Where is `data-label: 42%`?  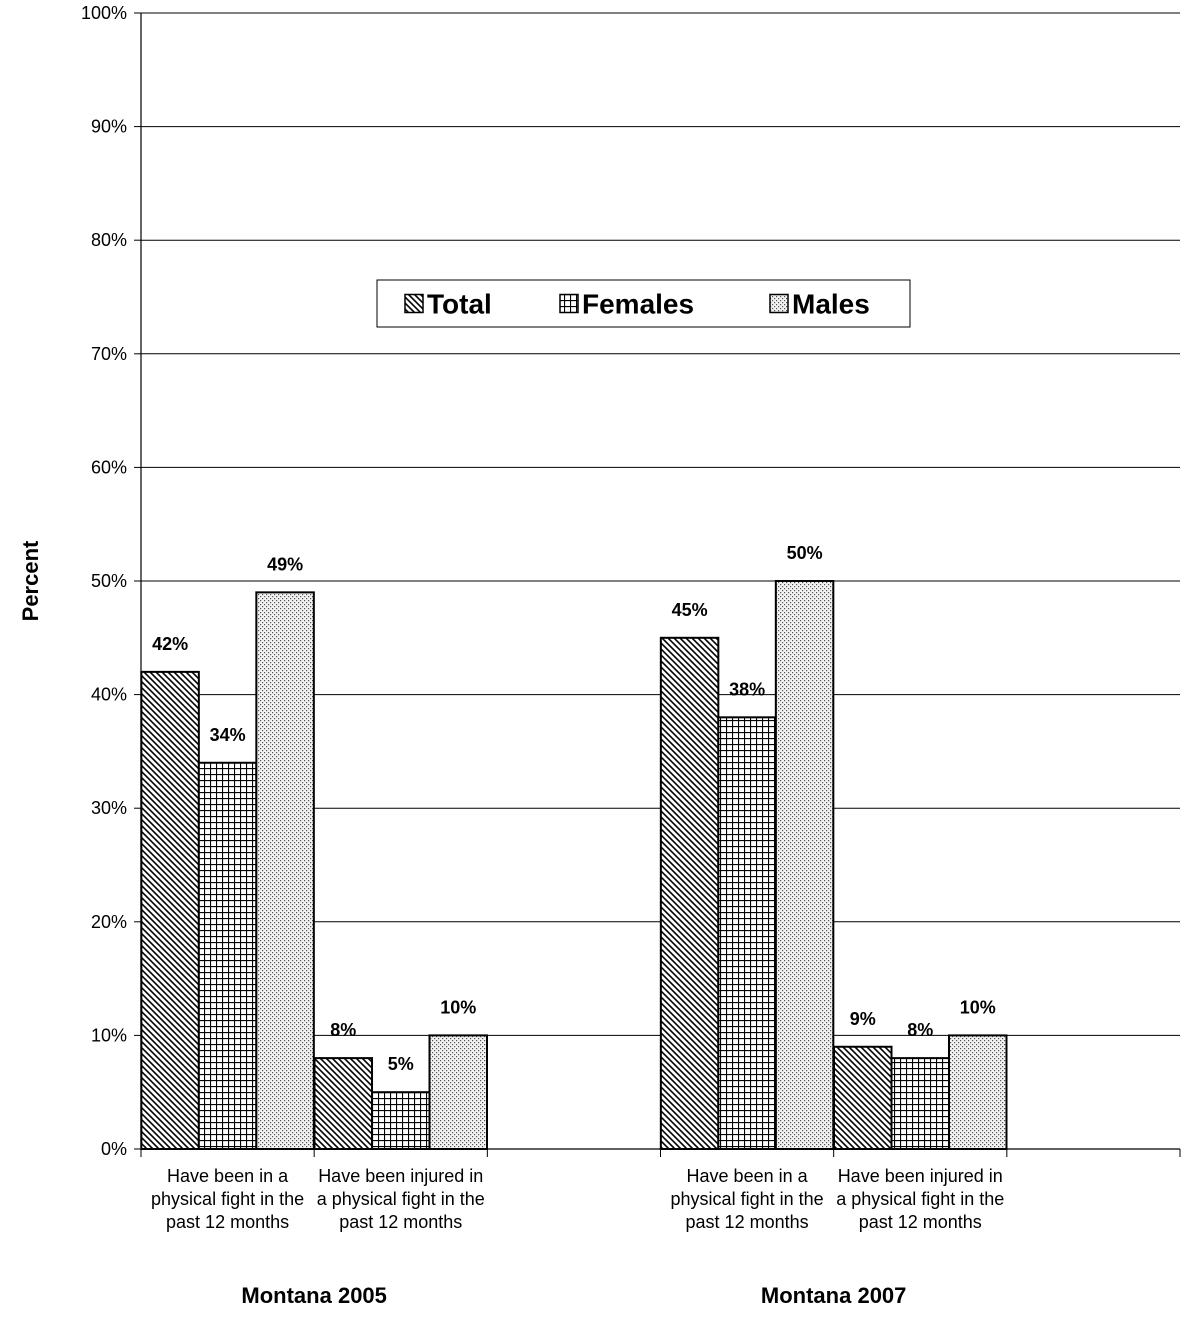
data-label: 42% is located at coordinates (170, 644).